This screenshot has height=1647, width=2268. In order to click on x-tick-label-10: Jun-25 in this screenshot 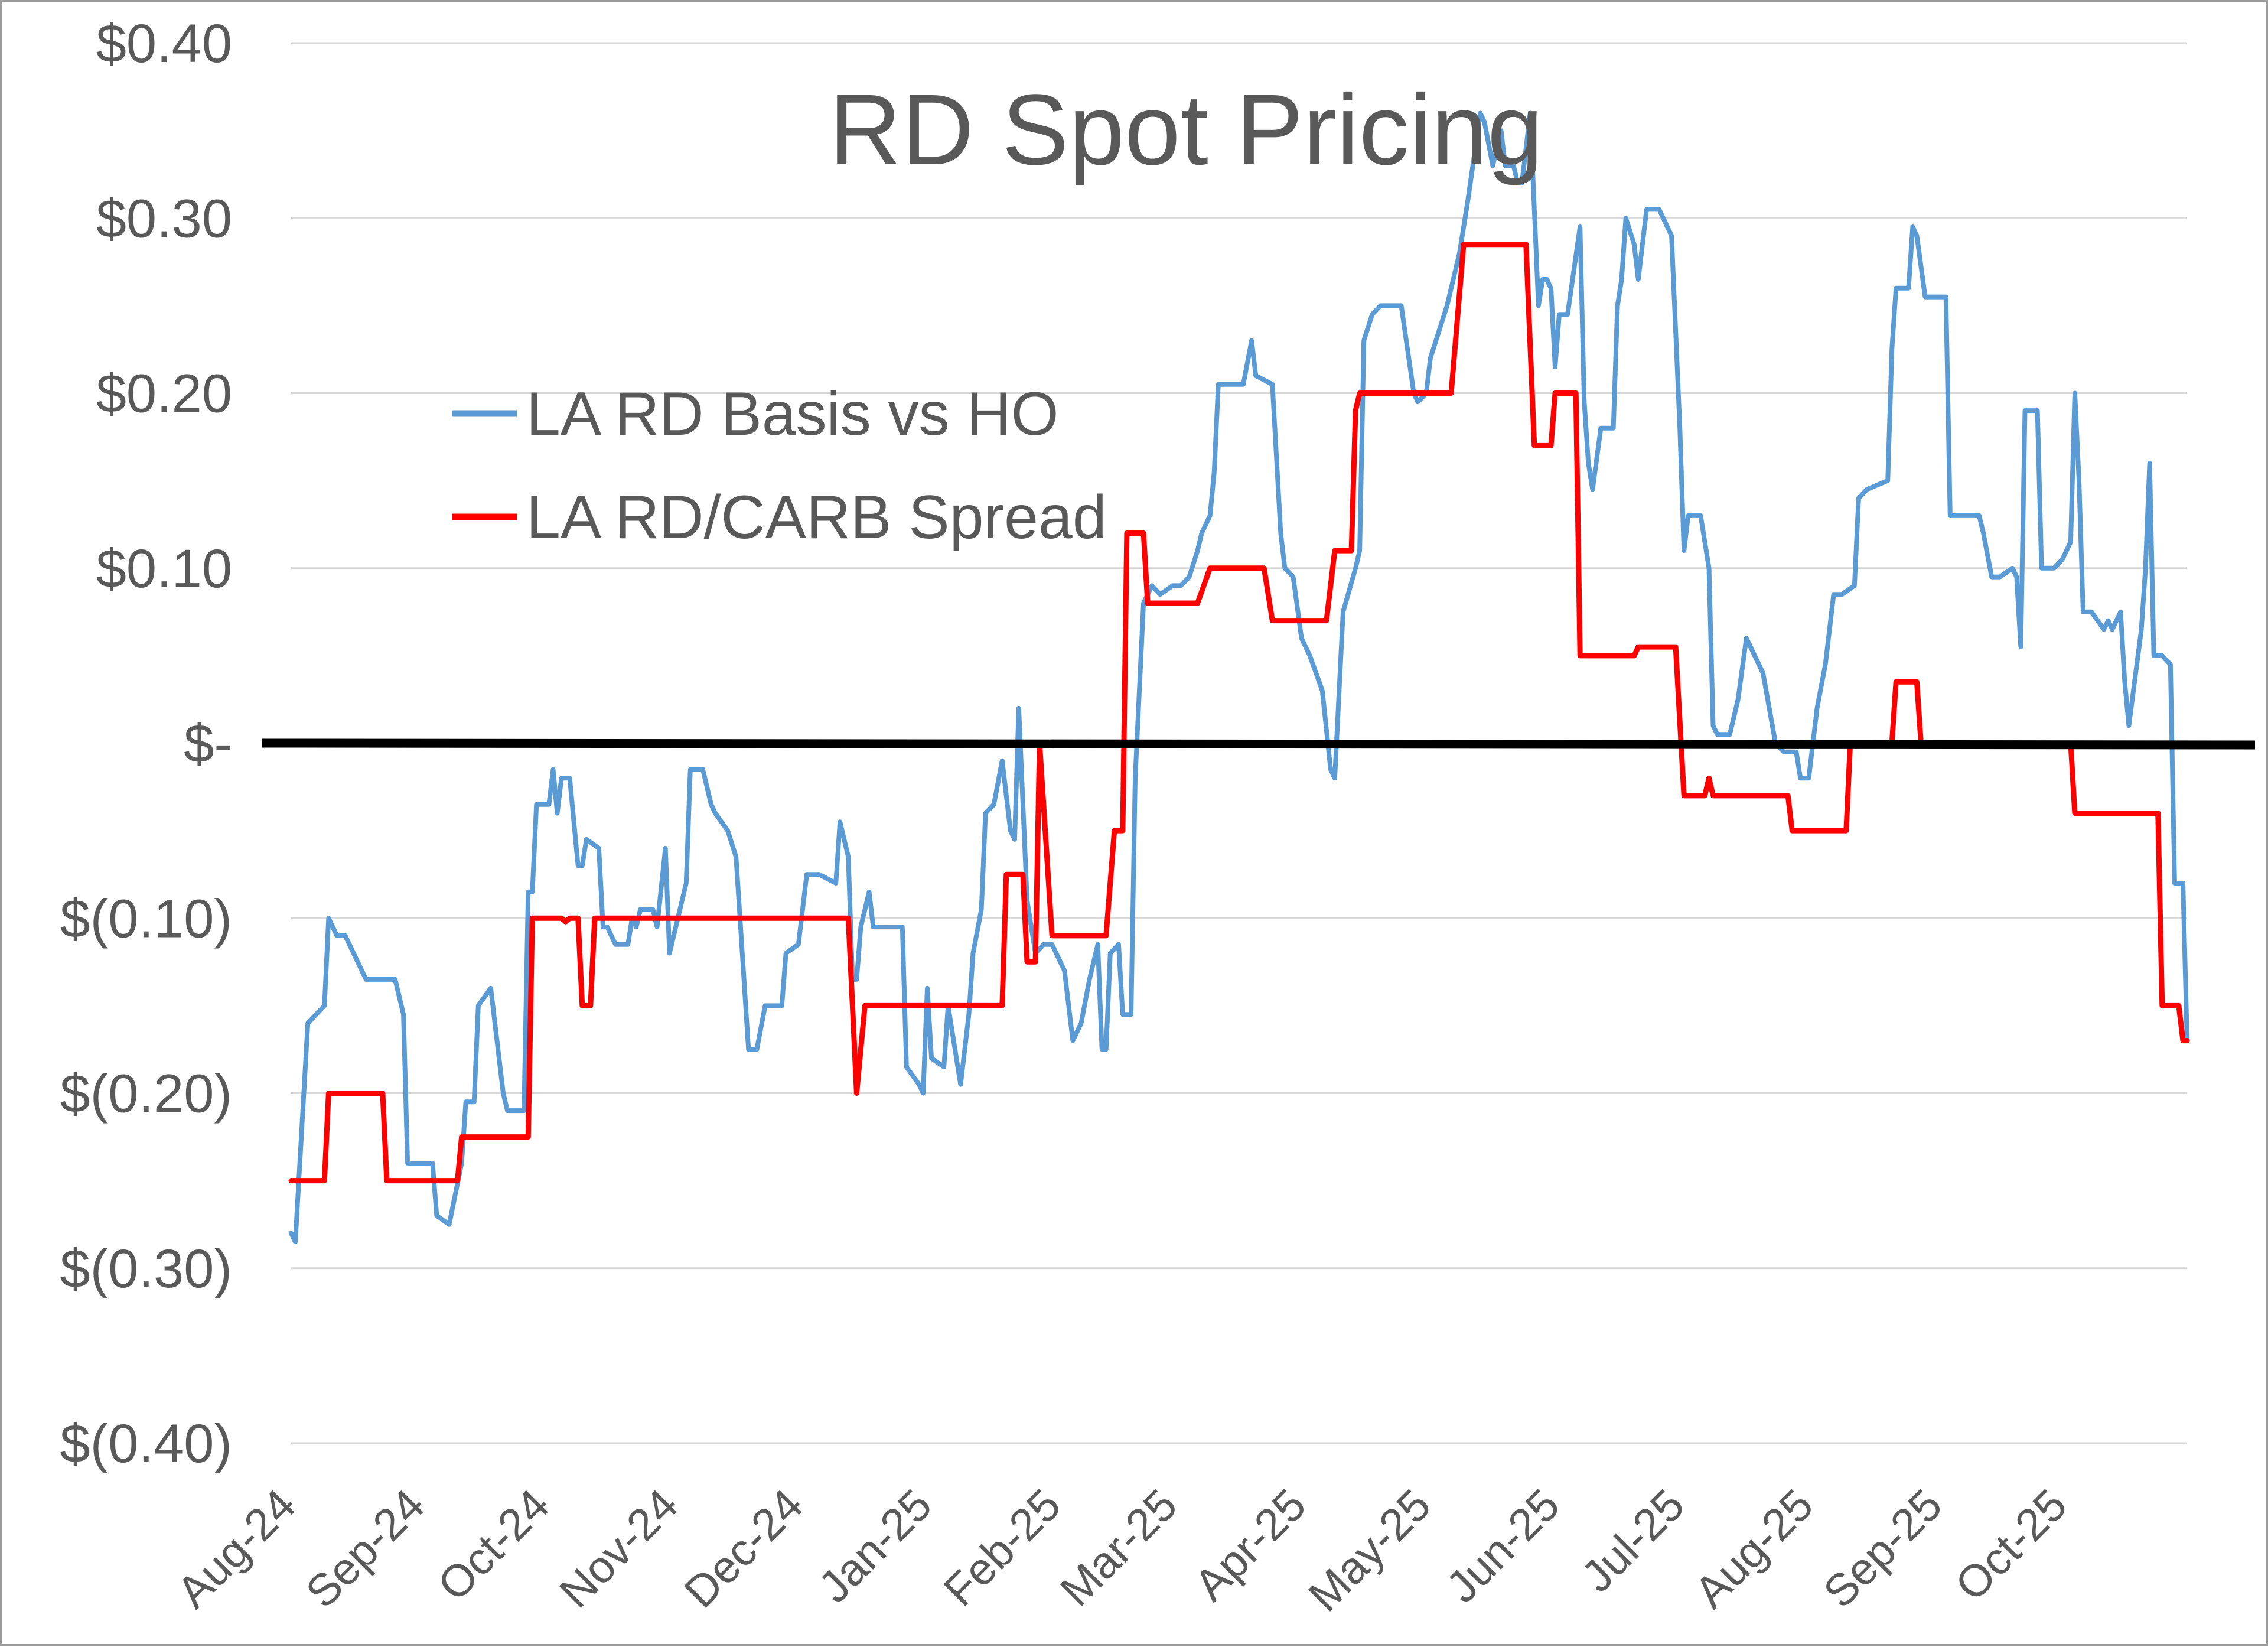, I will do `click(1503, 1546)`.